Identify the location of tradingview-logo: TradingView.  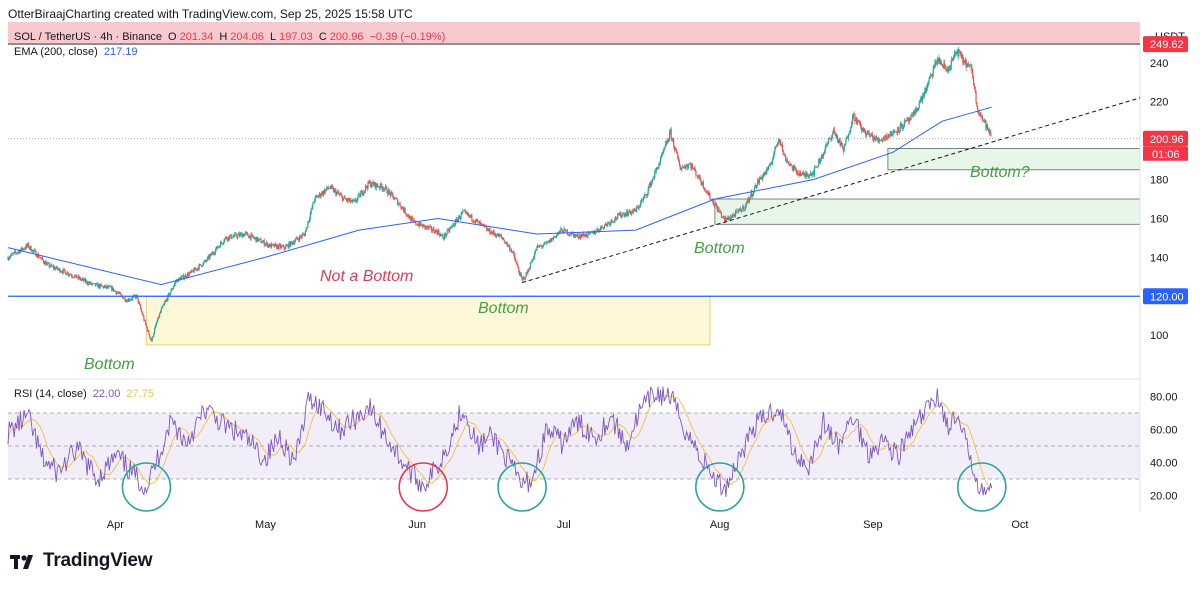
(81, 561).